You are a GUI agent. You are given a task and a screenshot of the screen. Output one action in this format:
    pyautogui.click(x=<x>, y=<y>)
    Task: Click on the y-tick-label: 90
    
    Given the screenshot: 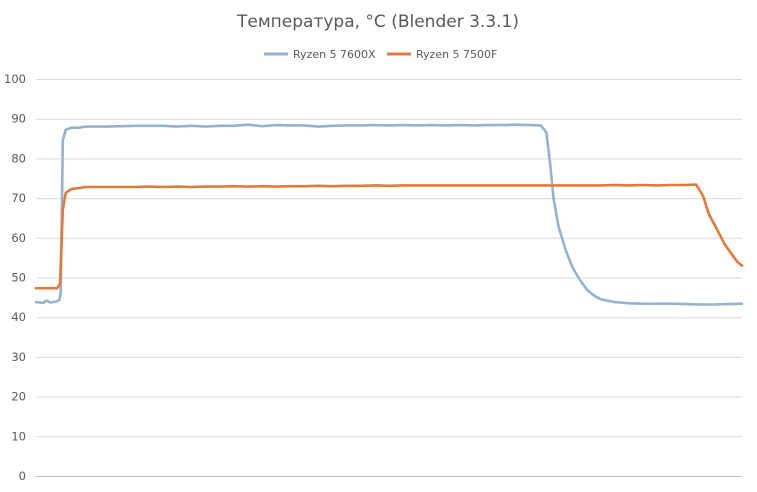 What is the action you would take?
    pyautogui.click(x=18, y=119)
    